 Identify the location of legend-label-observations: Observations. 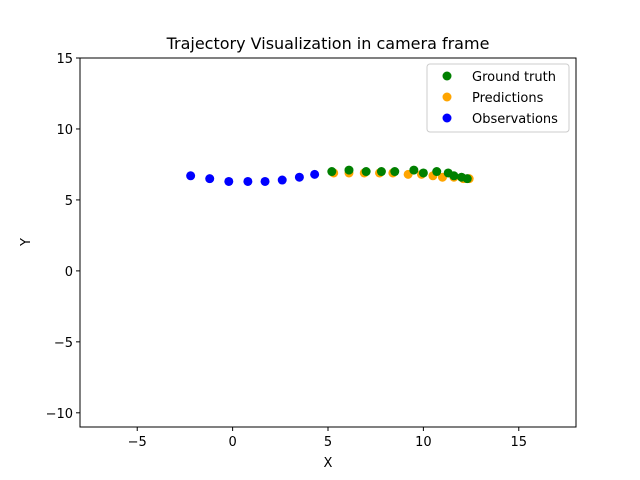
(515, 119).